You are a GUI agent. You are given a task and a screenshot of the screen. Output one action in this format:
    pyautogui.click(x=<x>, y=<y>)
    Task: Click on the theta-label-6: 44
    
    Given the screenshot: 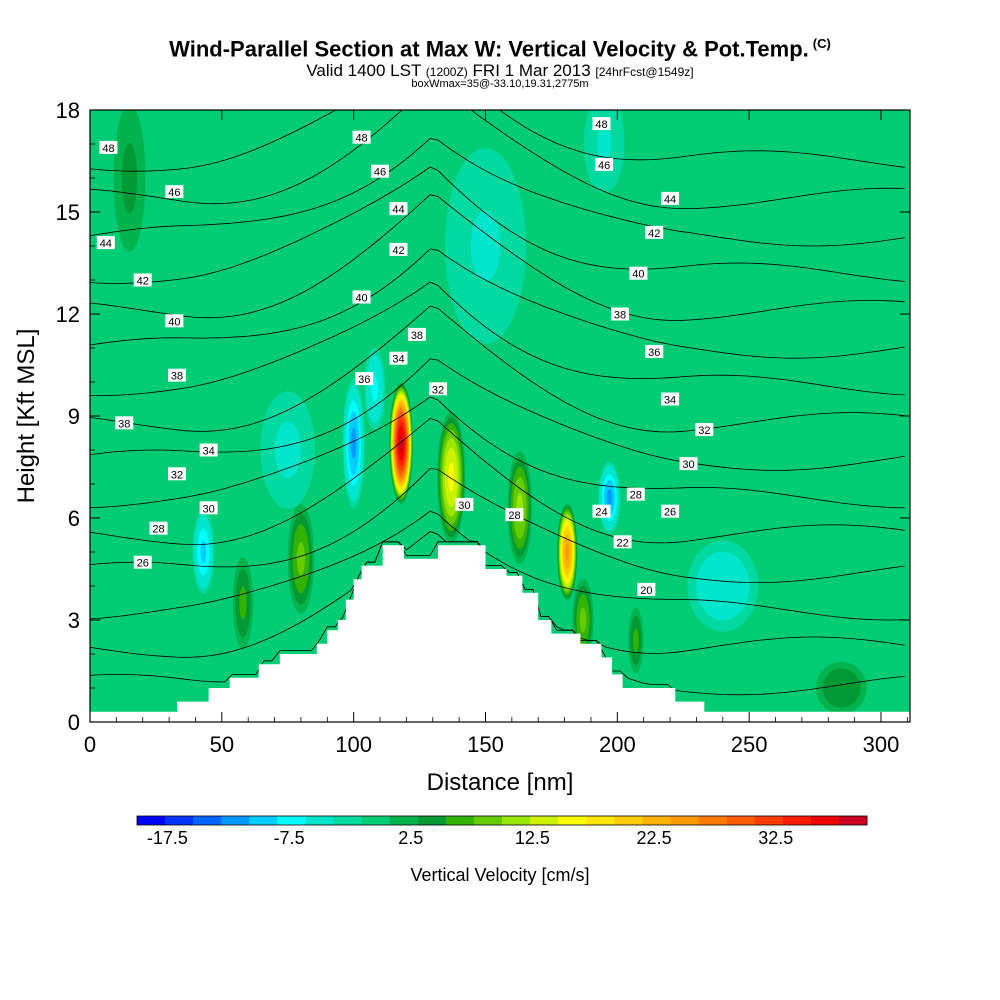 What is the action you would take?
    pyautogui.click(x=106, y=244)
    